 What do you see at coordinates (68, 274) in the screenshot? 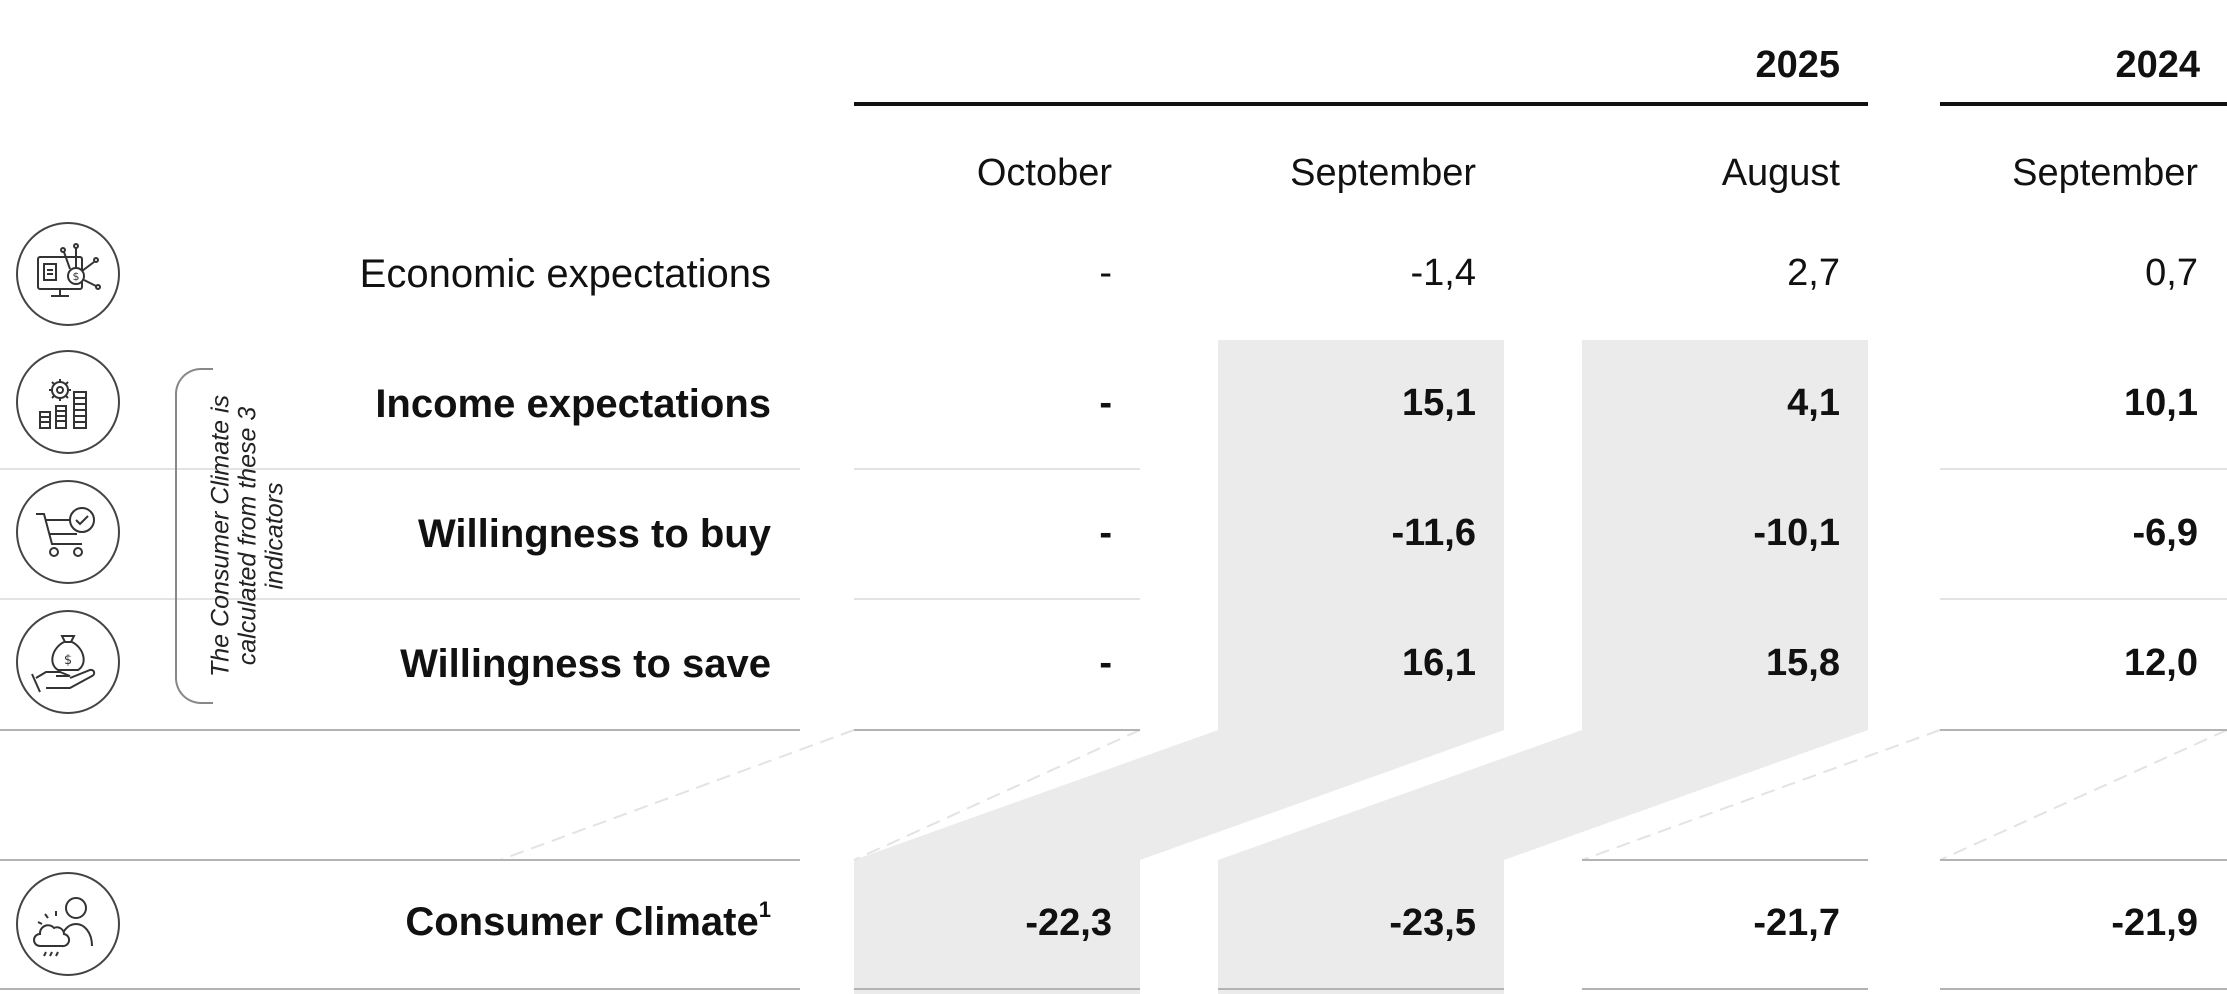
I see `monitor-money-network-icon: $` at bounding box center [68, 274].